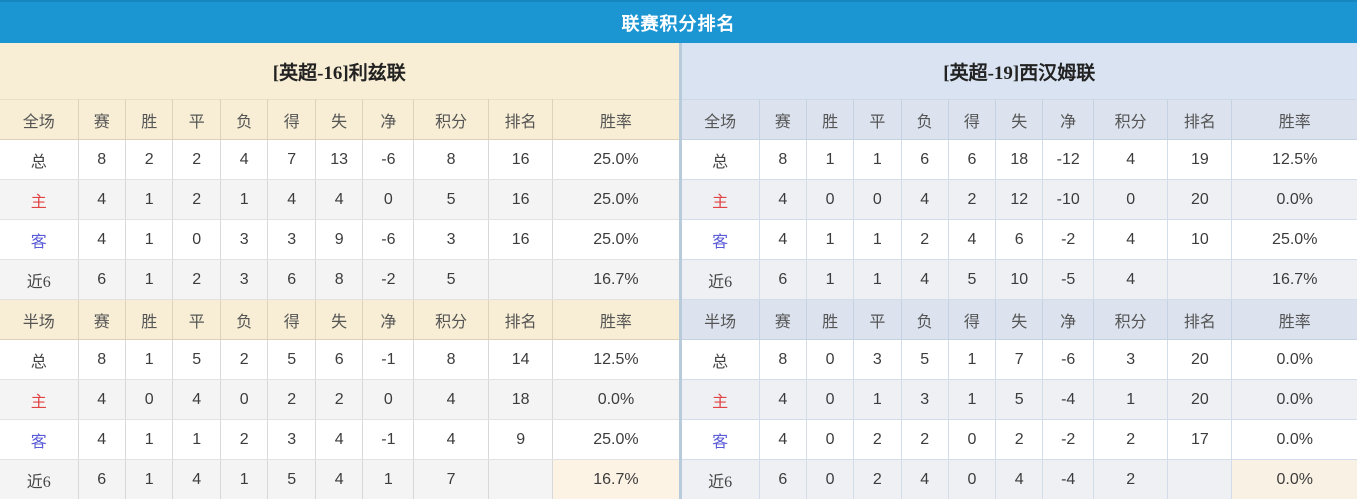  I want to click on page-title: 联赛积分排名, so click(678, 23).